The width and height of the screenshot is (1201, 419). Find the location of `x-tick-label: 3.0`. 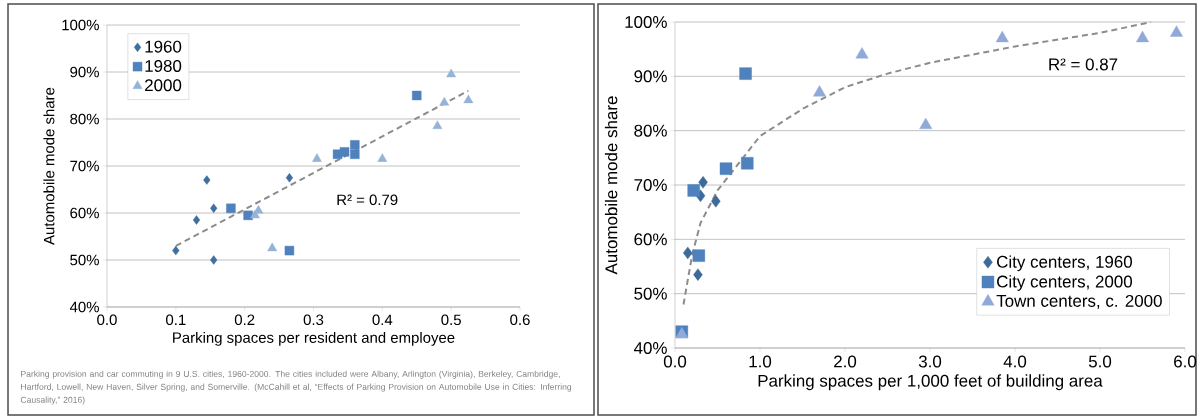

x-tick-label: 3.0 is located at coordinates (930, 361).